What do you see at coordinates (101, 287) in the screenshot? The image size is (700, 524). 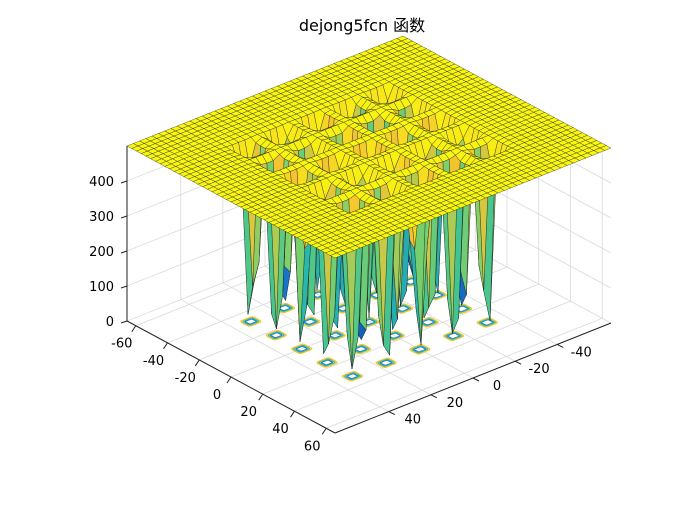 I see `z-tick-label: 100` at bounding box center [101, 287].